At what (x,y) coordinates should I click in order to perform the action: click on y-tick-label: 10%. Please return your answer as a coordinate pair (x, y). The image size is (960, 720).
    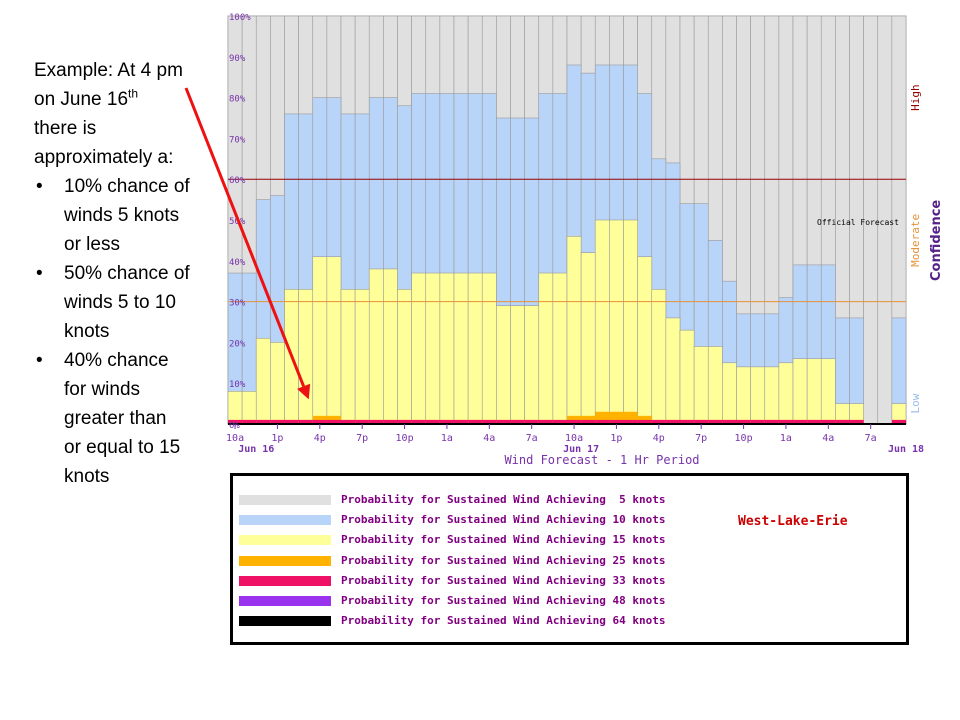
    Looking at the image, I should click on (237, 385).